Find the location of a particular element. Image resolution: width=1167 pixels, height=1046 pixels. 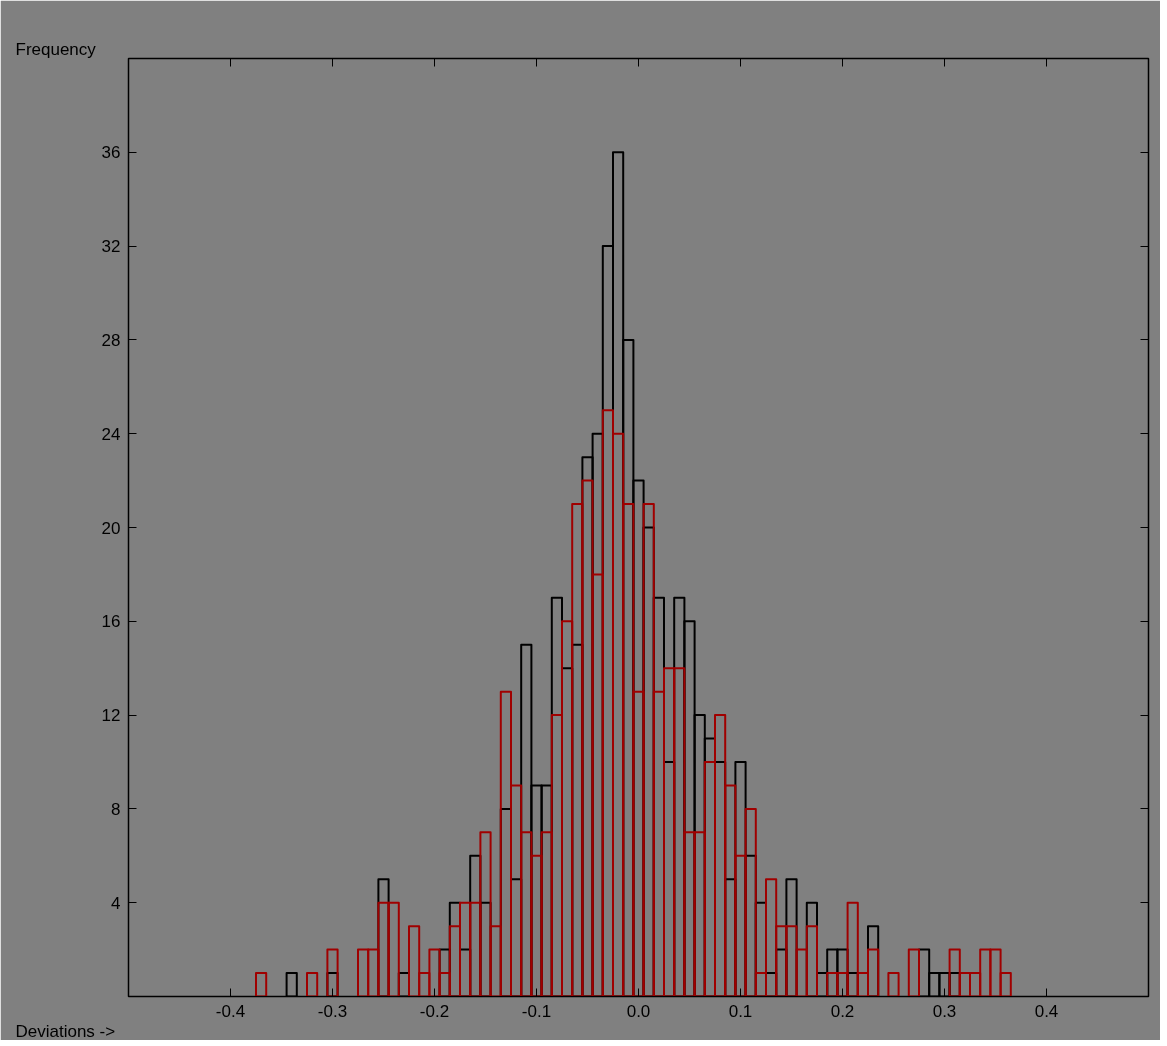

x-tick-label: 0.2 is located at coordinates (842, 1011).